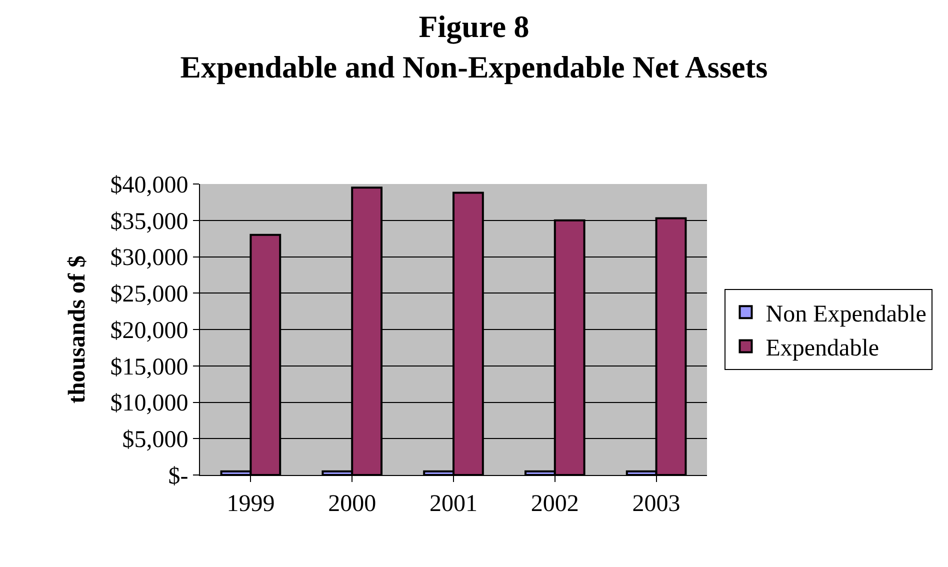 Image resolution: width=948 pixels, height=567 pixels. What do you see at coordinates (149, 403) in the screenshot?
I see `y-tick-label: $10,000` at bounding box center [149, 403].